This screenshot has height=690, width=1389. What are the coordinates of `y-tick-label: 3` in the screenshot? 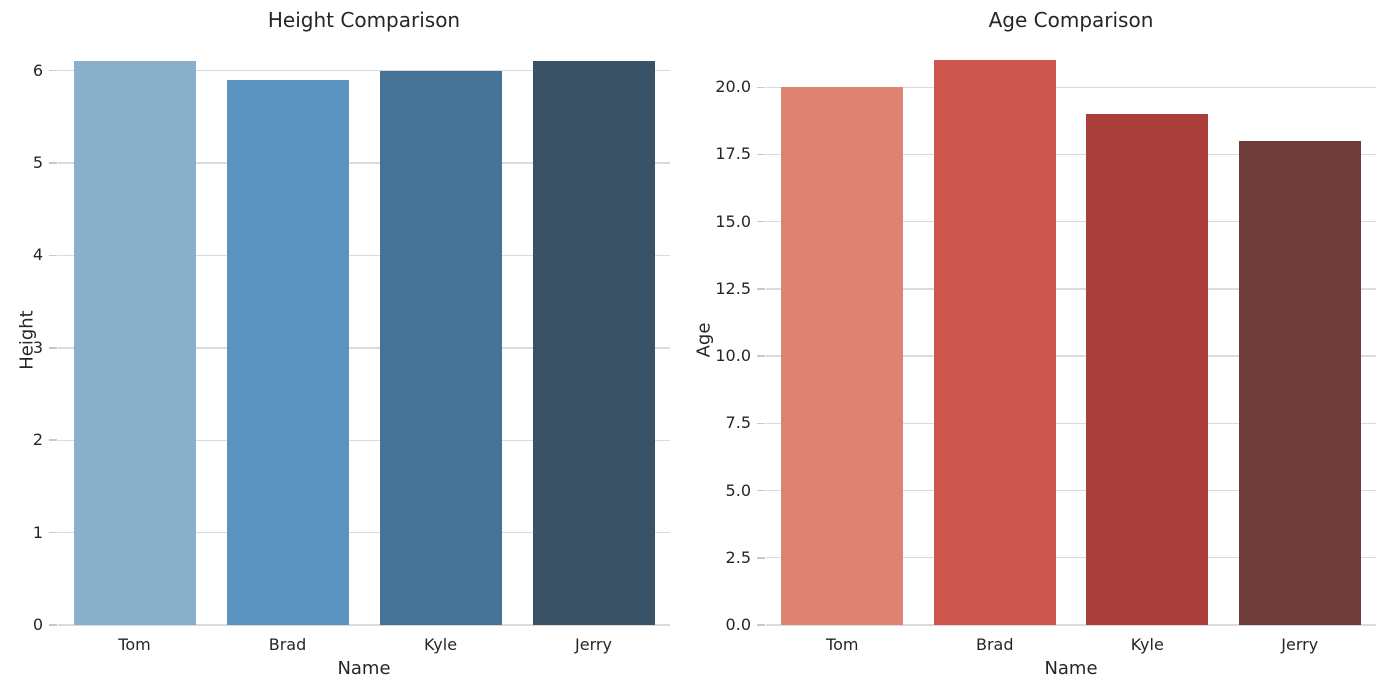 It's located at (37, 347).